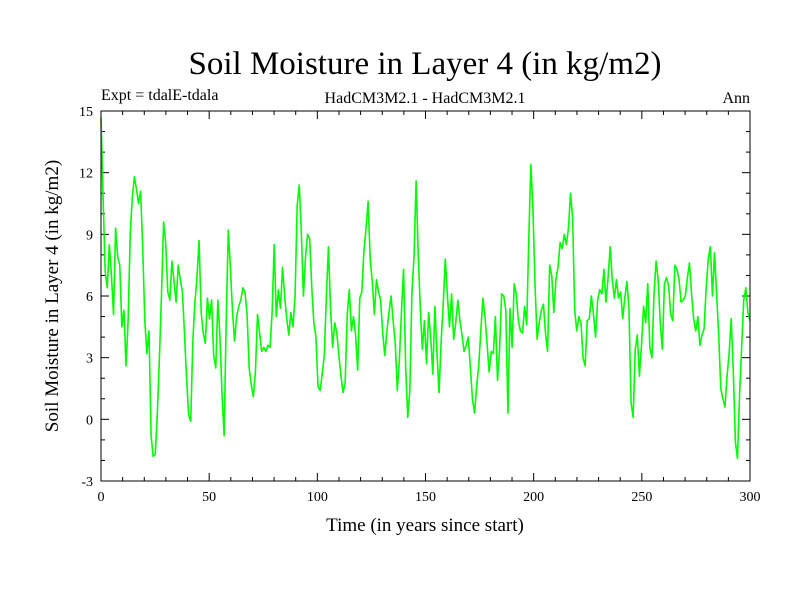  What do you see at coordinates (87, 482) in the screenshot?
I see `y-tick-label: -3` at bounding box center [87, 482].